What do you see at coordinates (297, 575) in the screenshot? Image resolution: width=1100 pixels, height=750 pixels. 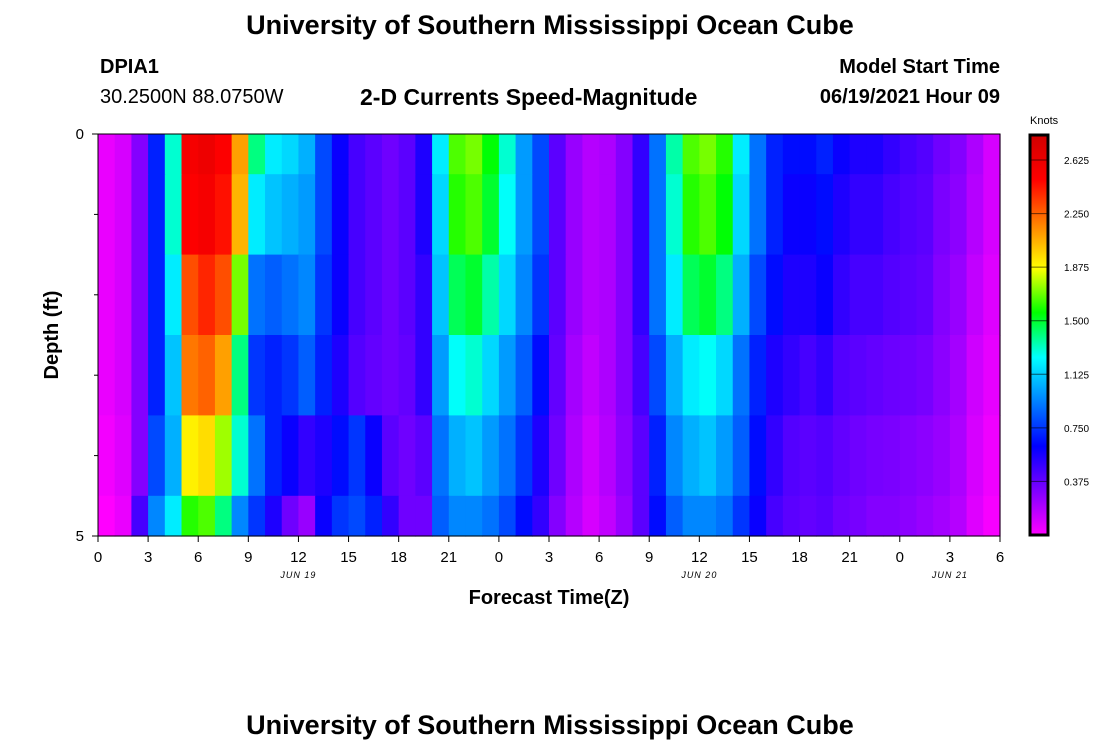 I see `date-label: JUN 19` at bounding box center [297, 575].